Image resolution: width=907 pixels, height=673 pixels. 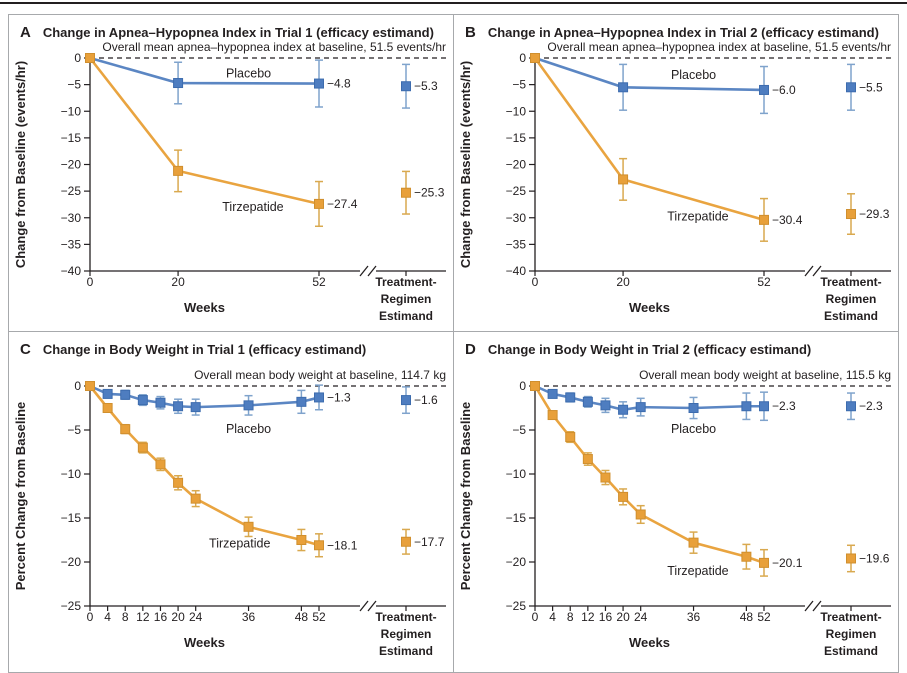 I want to click on tirzepatide-estimand-value-label: −17.7, so click(x=429, y=542).